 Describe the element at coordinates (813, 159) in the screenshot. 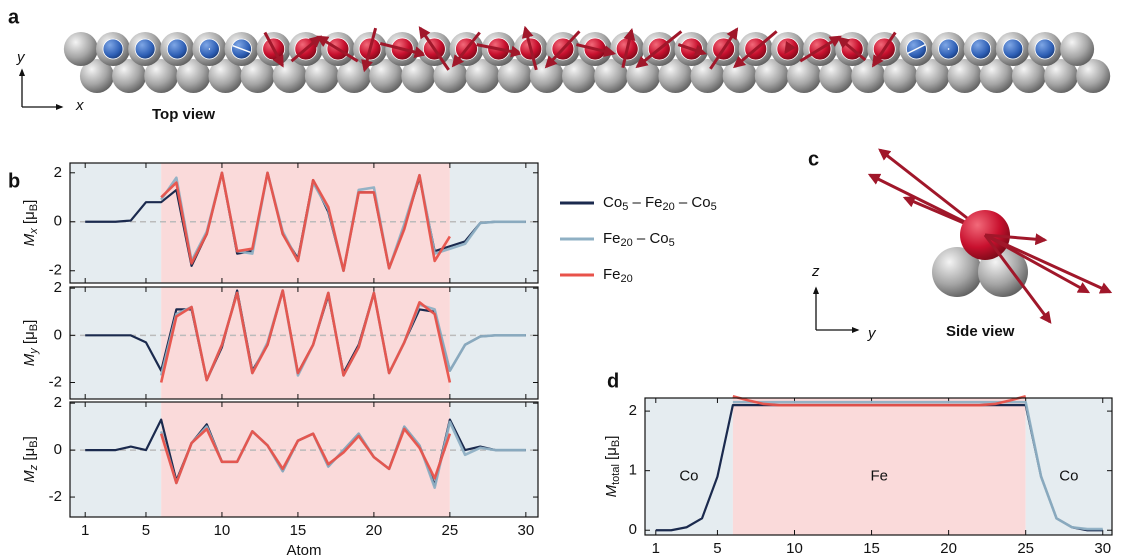

I see `panel-letter: c` at that location.